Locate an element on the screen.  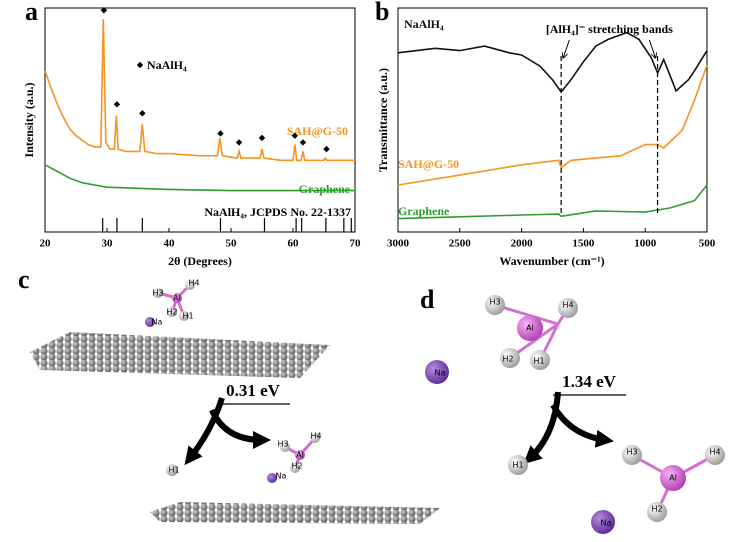
x-tick-label: 50 is located at coordinates (232, 244).